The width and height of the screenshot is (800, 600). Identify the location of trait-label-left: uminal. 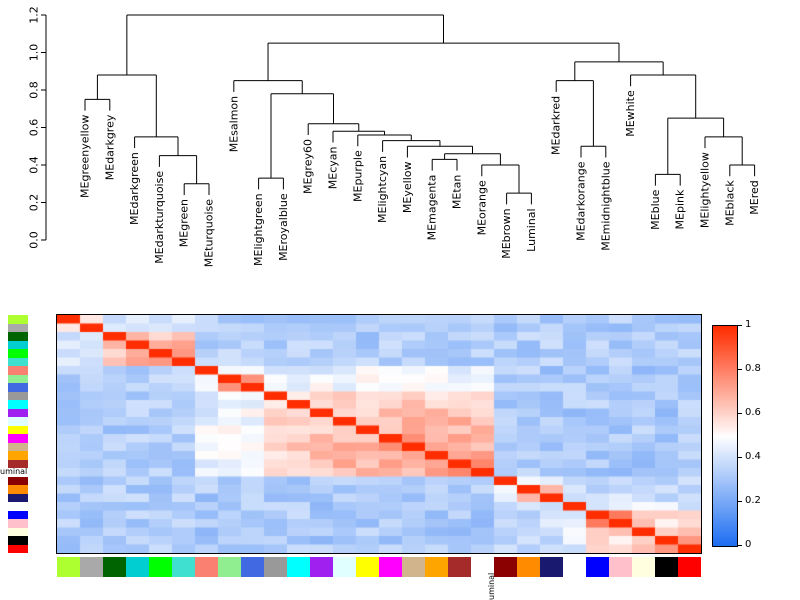
(14, 471).